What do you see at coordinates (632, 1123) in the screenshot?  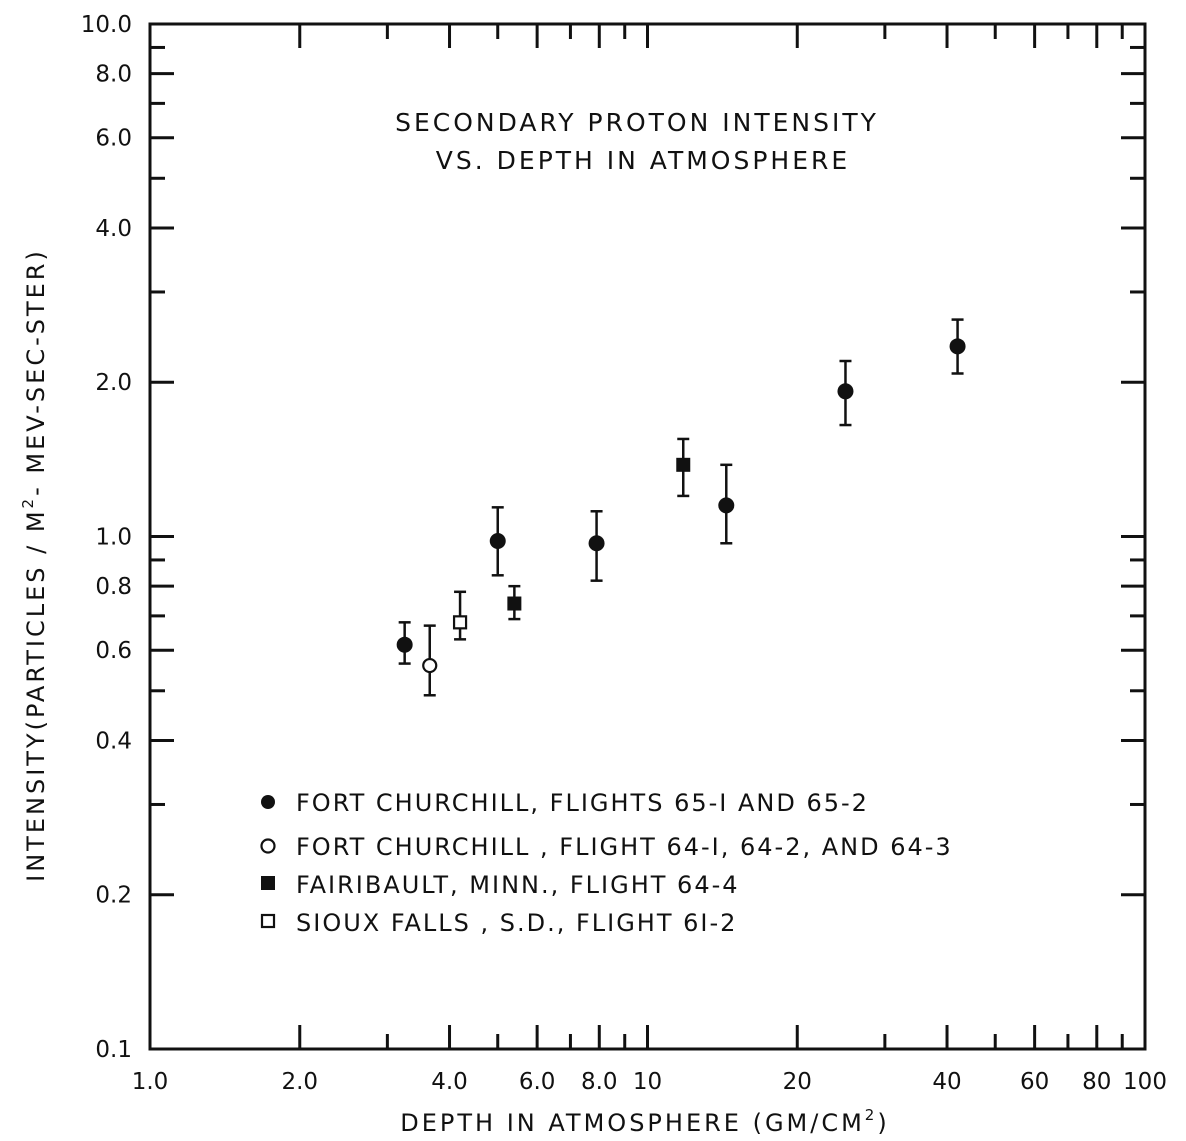 I see `x-axis-title-main: DEPTH IN ATMOSPHERE (GM/CM` at bounding box center [632, 1123].